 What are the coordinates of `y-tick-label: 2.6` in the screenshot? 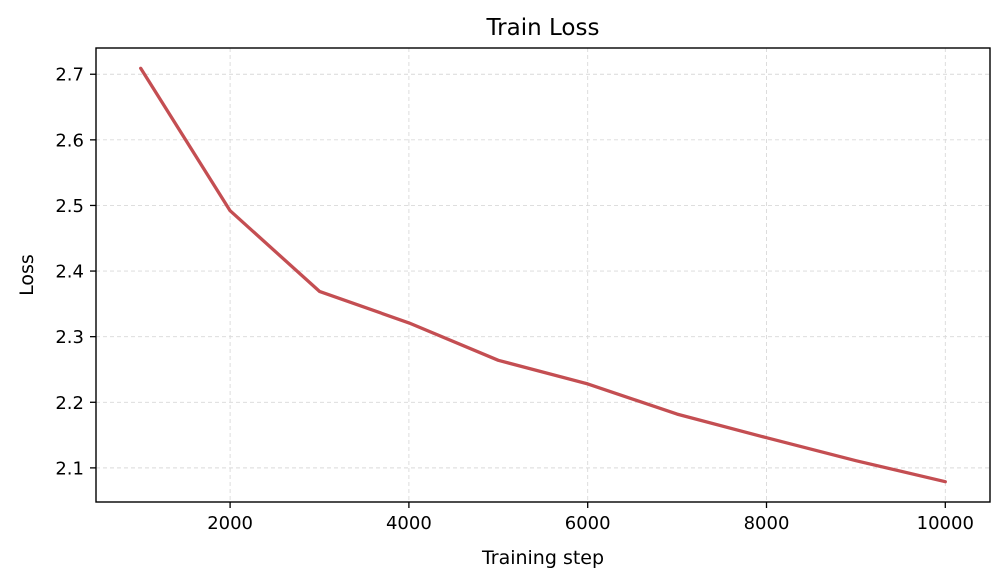 It's located at (69, 140).